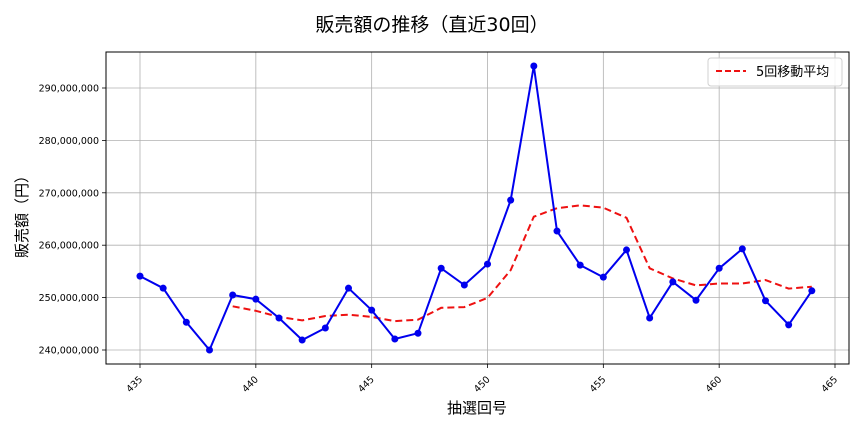 The height and width of the screenshot is (432, 864). I want to click on x-tick-label: 455, so click(598, 384).